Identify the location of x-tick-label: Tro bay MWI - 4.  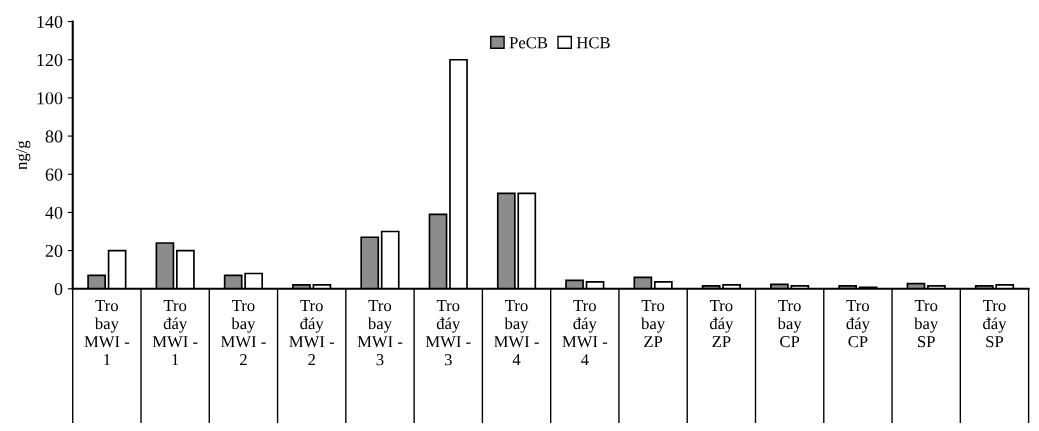
(516, 333).